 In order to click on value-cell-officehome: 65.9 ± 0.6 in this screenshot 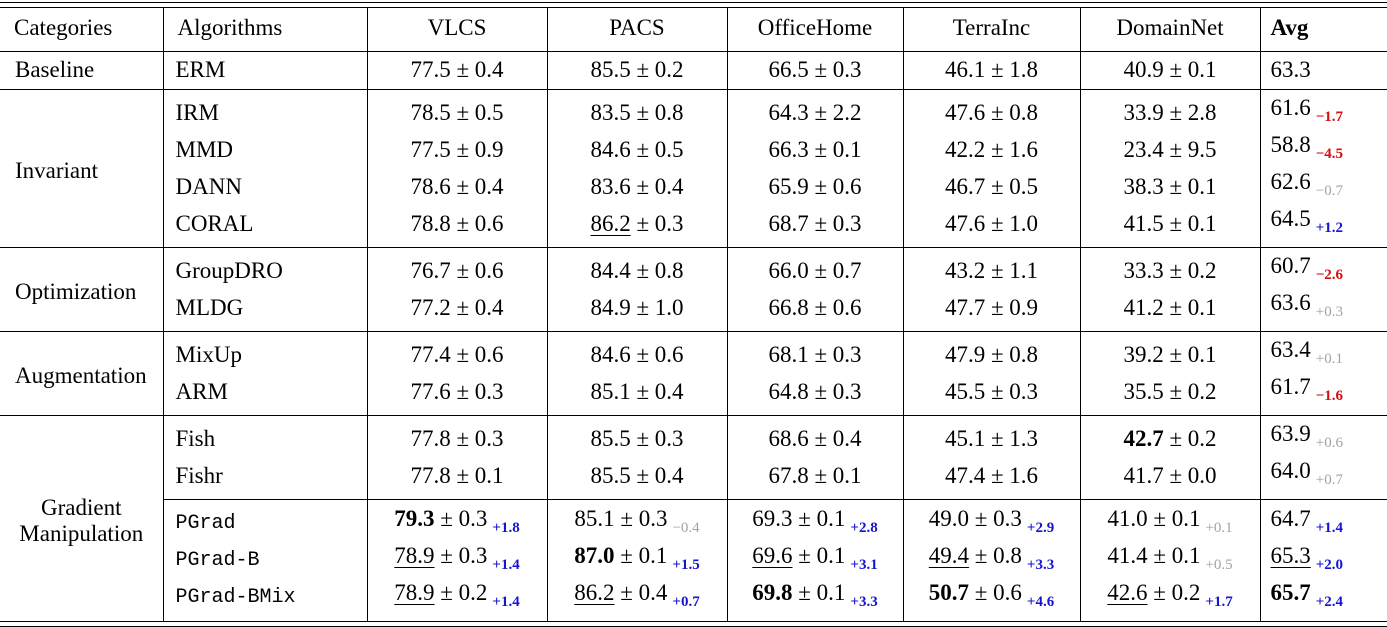, I will do `click(814, 186)`.